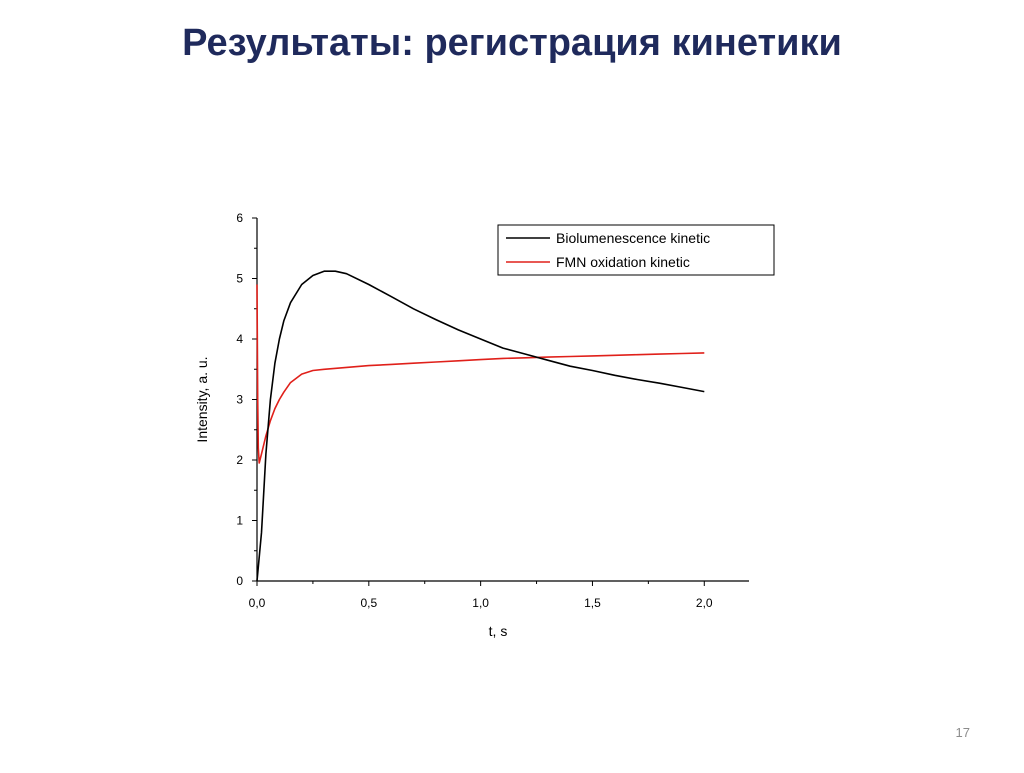  What do you see at coordinates (962, 732) in the screenshot?
I see `page-number: 17` at bounding box center [962, 732].